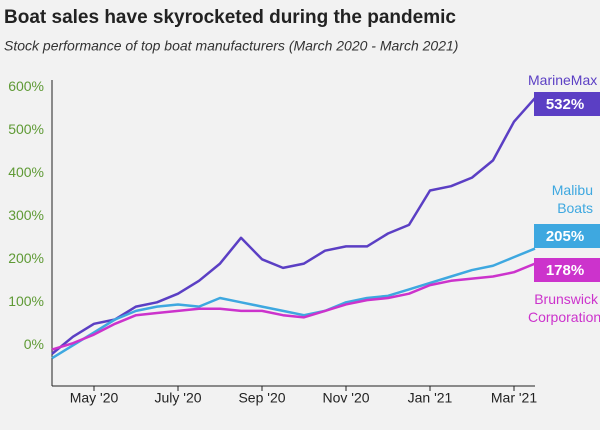 The width and height of the screenshot is (600, 430). What do you see at coordinates (26, 258) in the screenshot?
I see `y-tick-label: 200%` at bounding box center [26, 258].